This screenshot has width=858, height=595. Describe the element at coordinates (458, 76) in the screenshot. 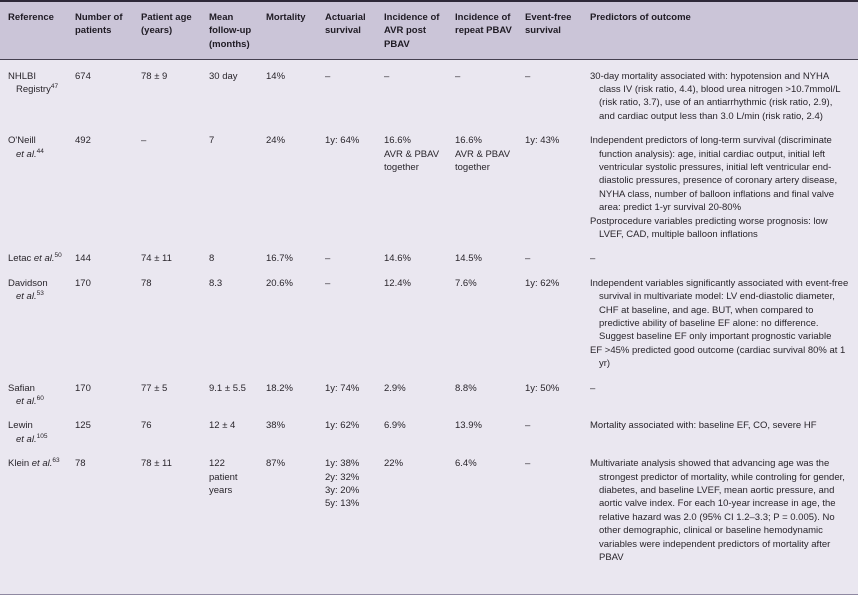

I see `cell-incidence-repeat-pbav: –` at that location.